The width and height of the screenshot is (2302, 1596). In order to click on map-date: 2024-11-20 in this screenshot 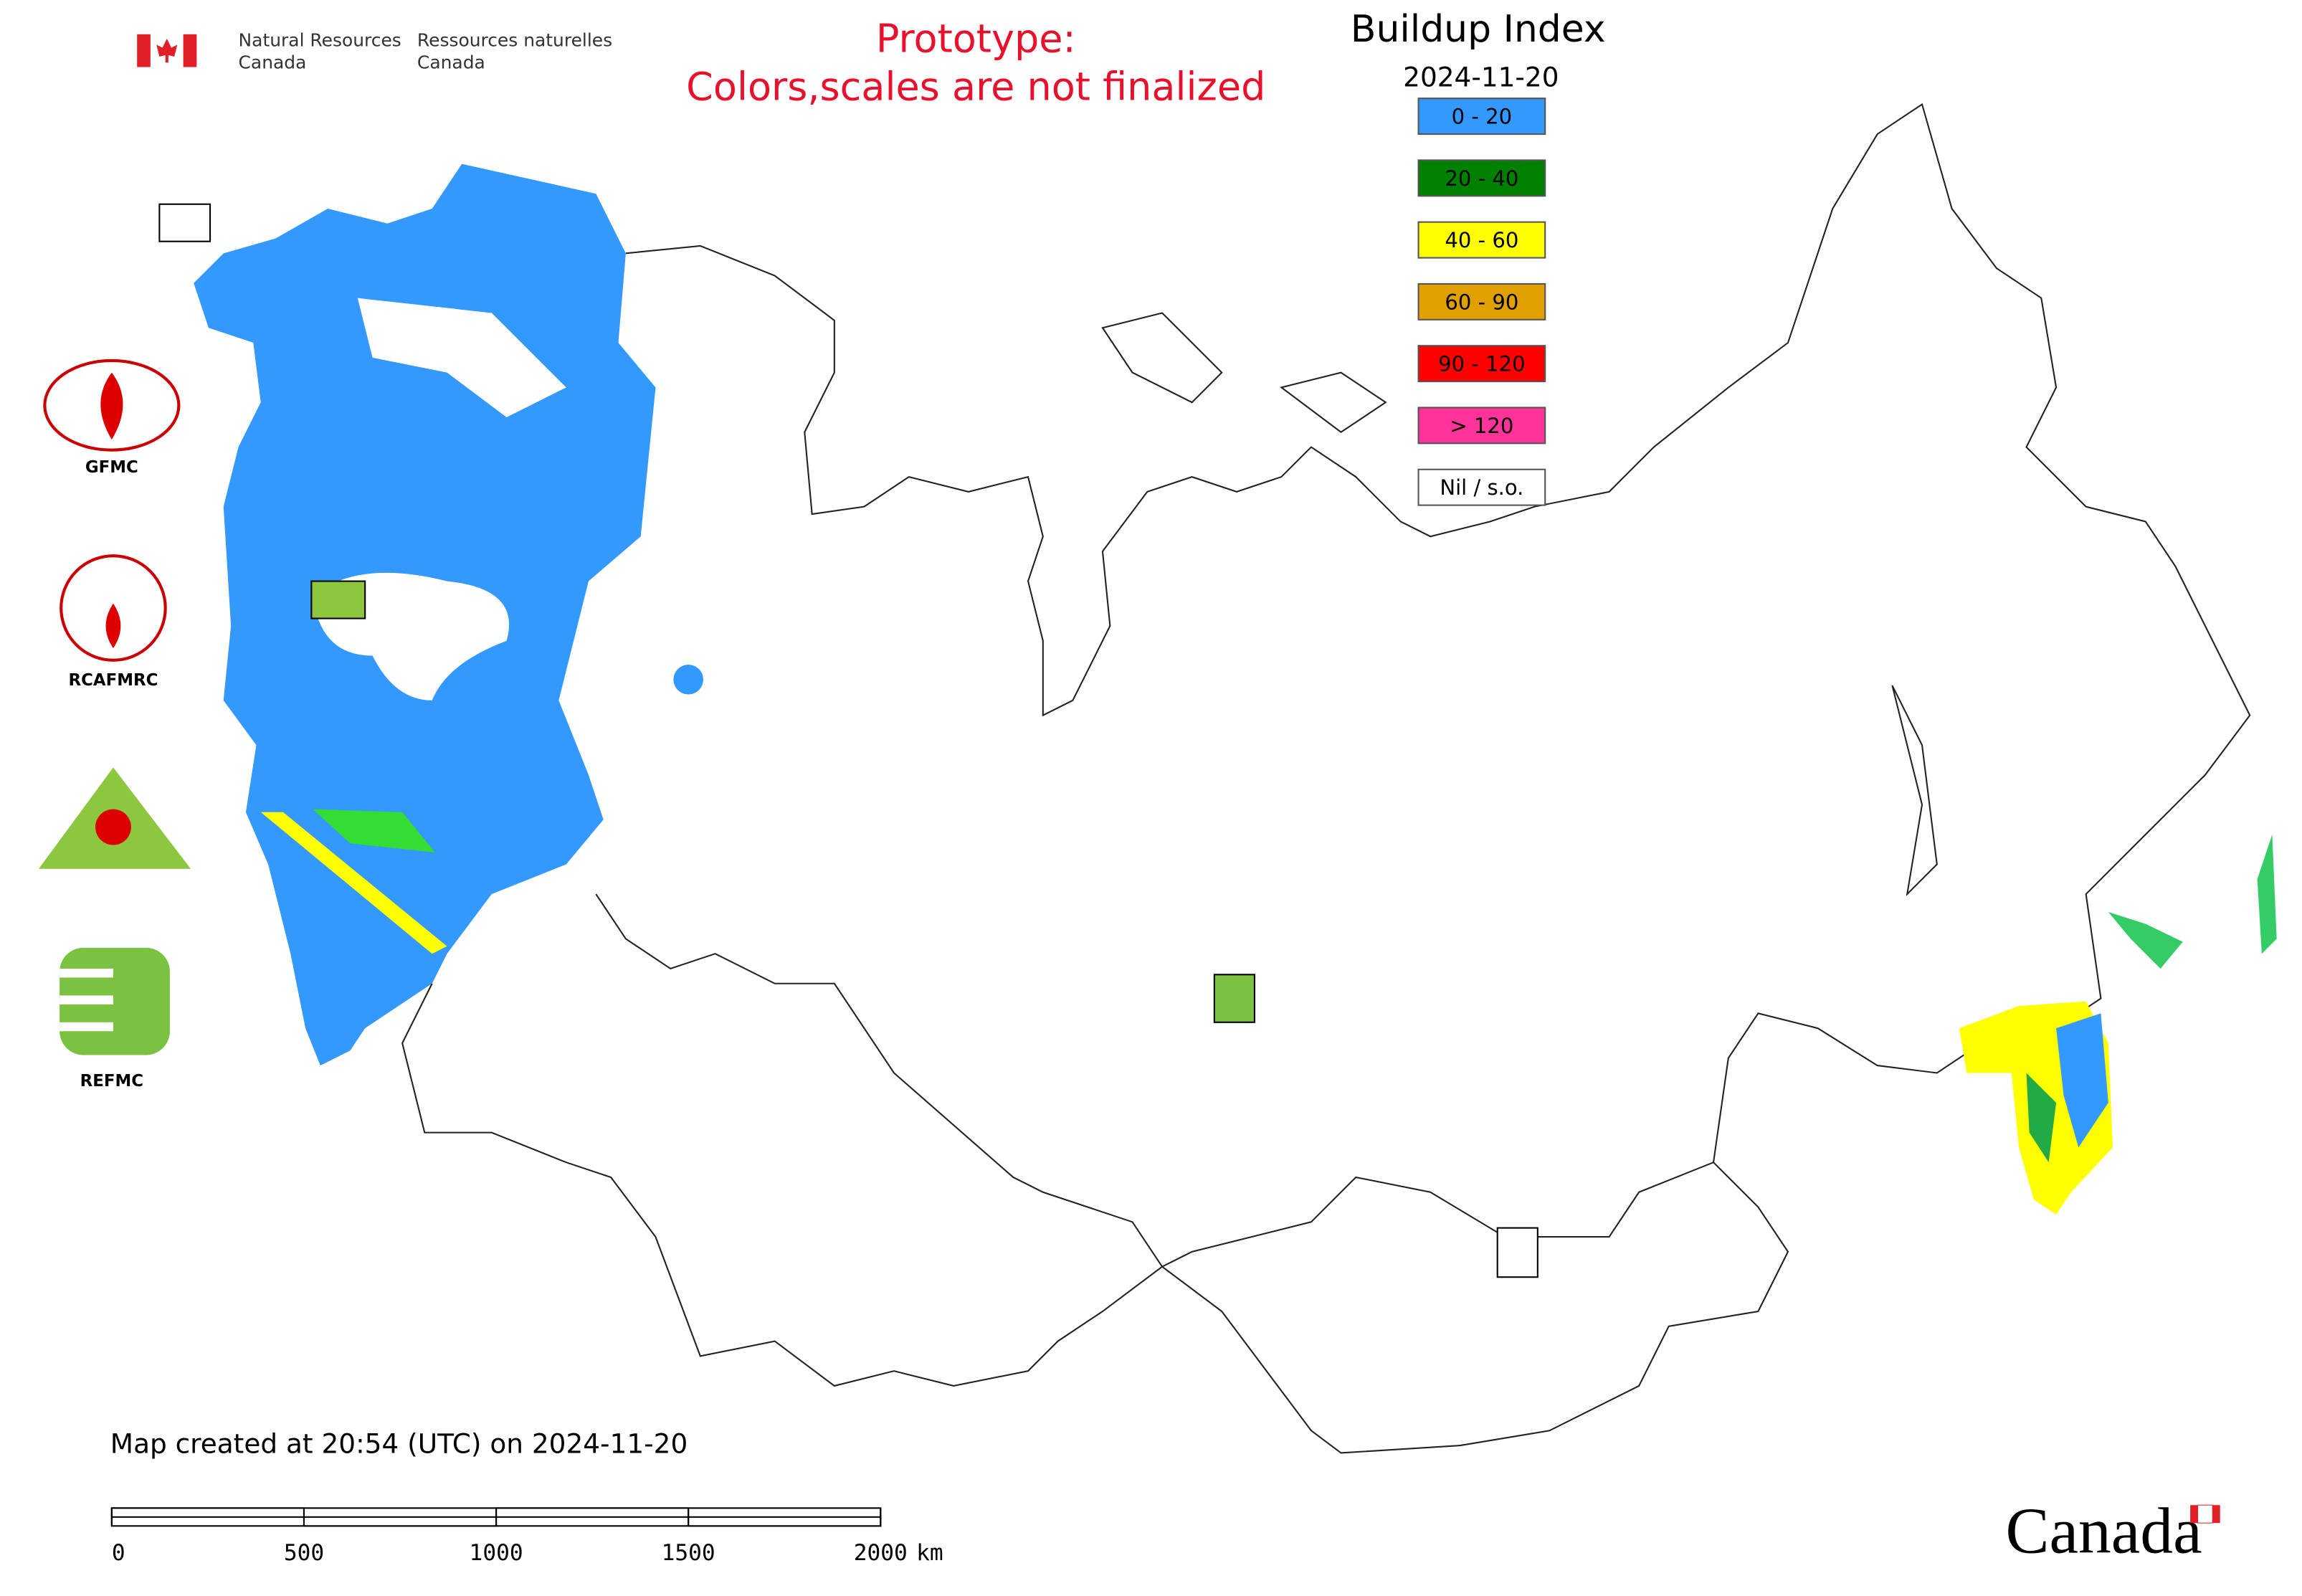, I will do `click(1481, 77)`.